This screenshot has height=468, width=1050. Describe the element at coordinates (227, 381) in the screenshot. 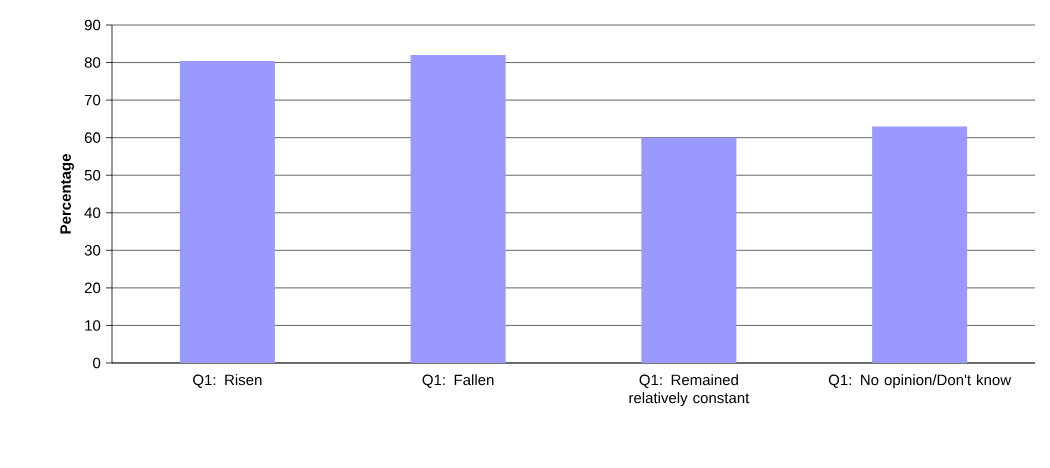

I see `x-tick-label: Q1: Risen` at that location.